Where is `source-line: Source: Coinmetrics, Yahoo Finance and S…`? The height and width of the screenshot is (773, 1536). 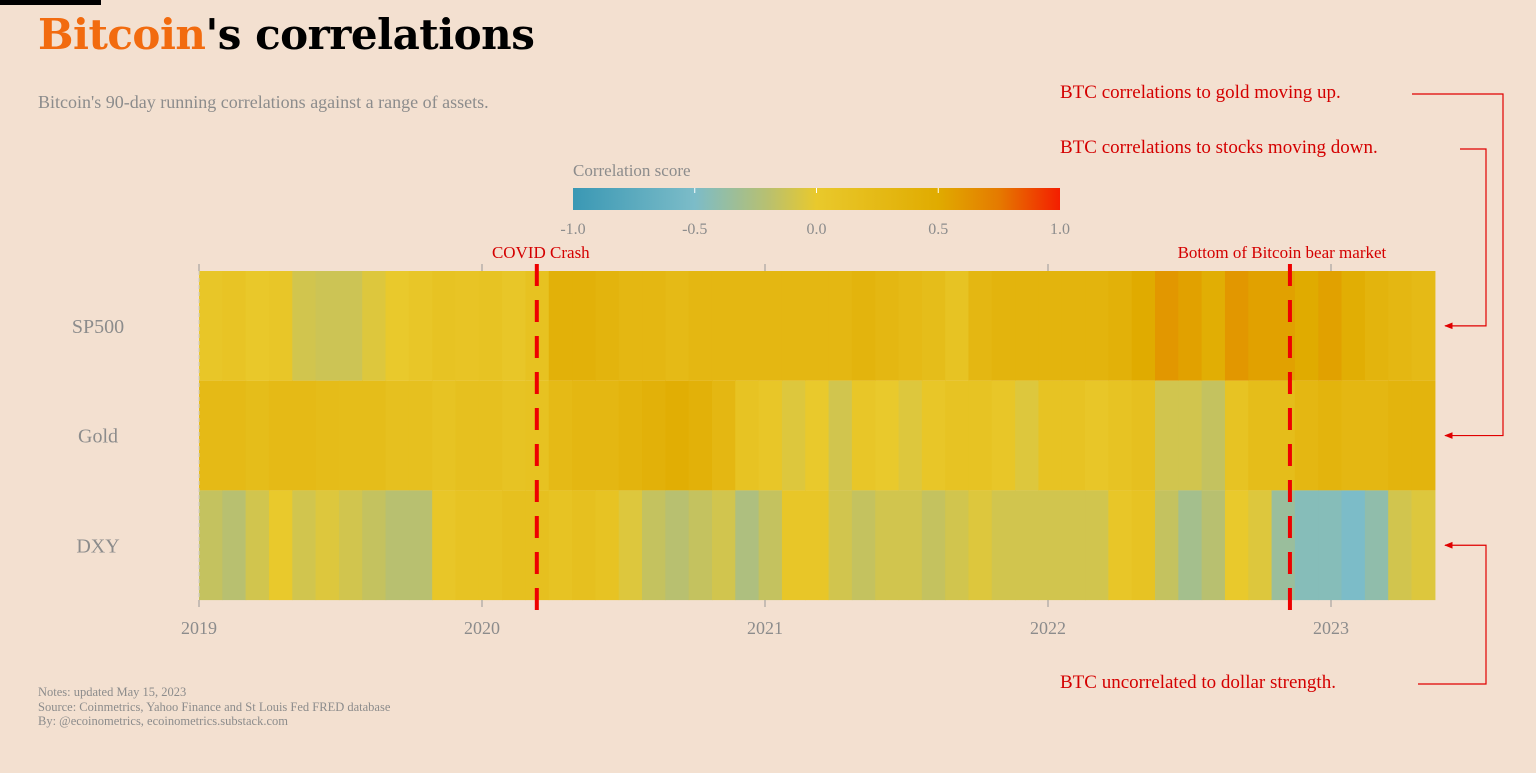
source-line: Source: Coinmetrics, Yahoo Finance and S… is located at coordinates (214, 706).